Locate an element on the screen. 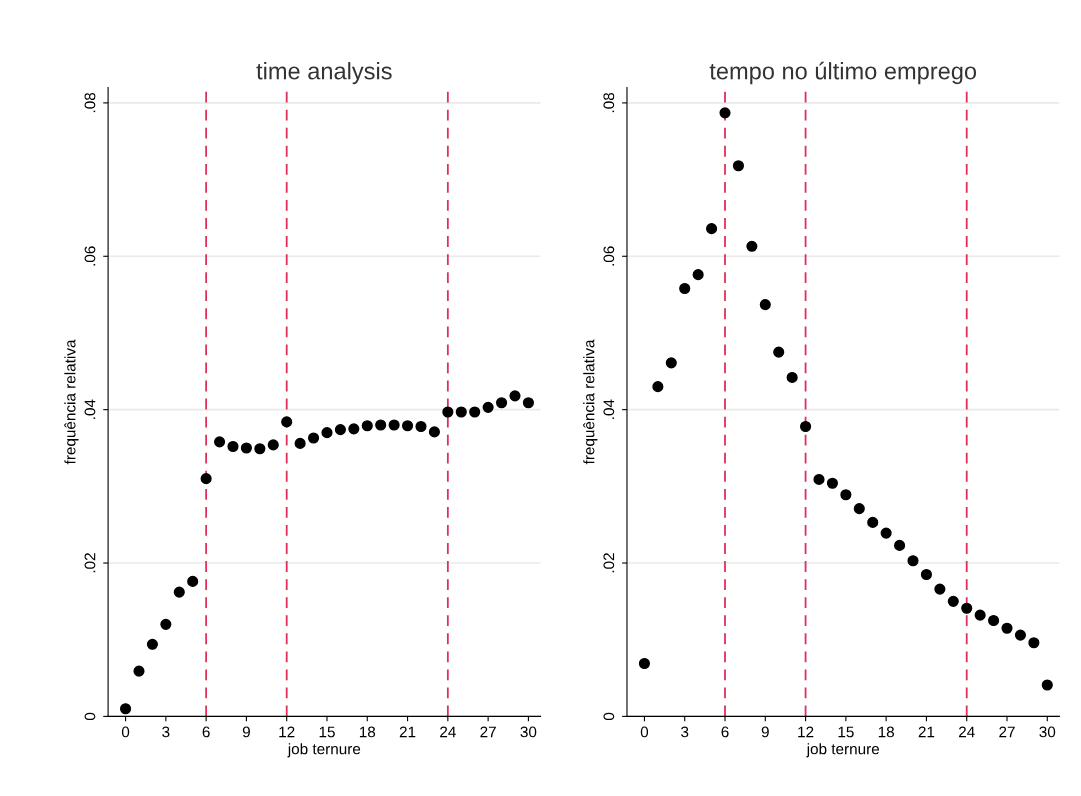 The height and width of the screenshot is (796, 1081). chart-title: tempo no último emprego is located at coordinates (843, 73).